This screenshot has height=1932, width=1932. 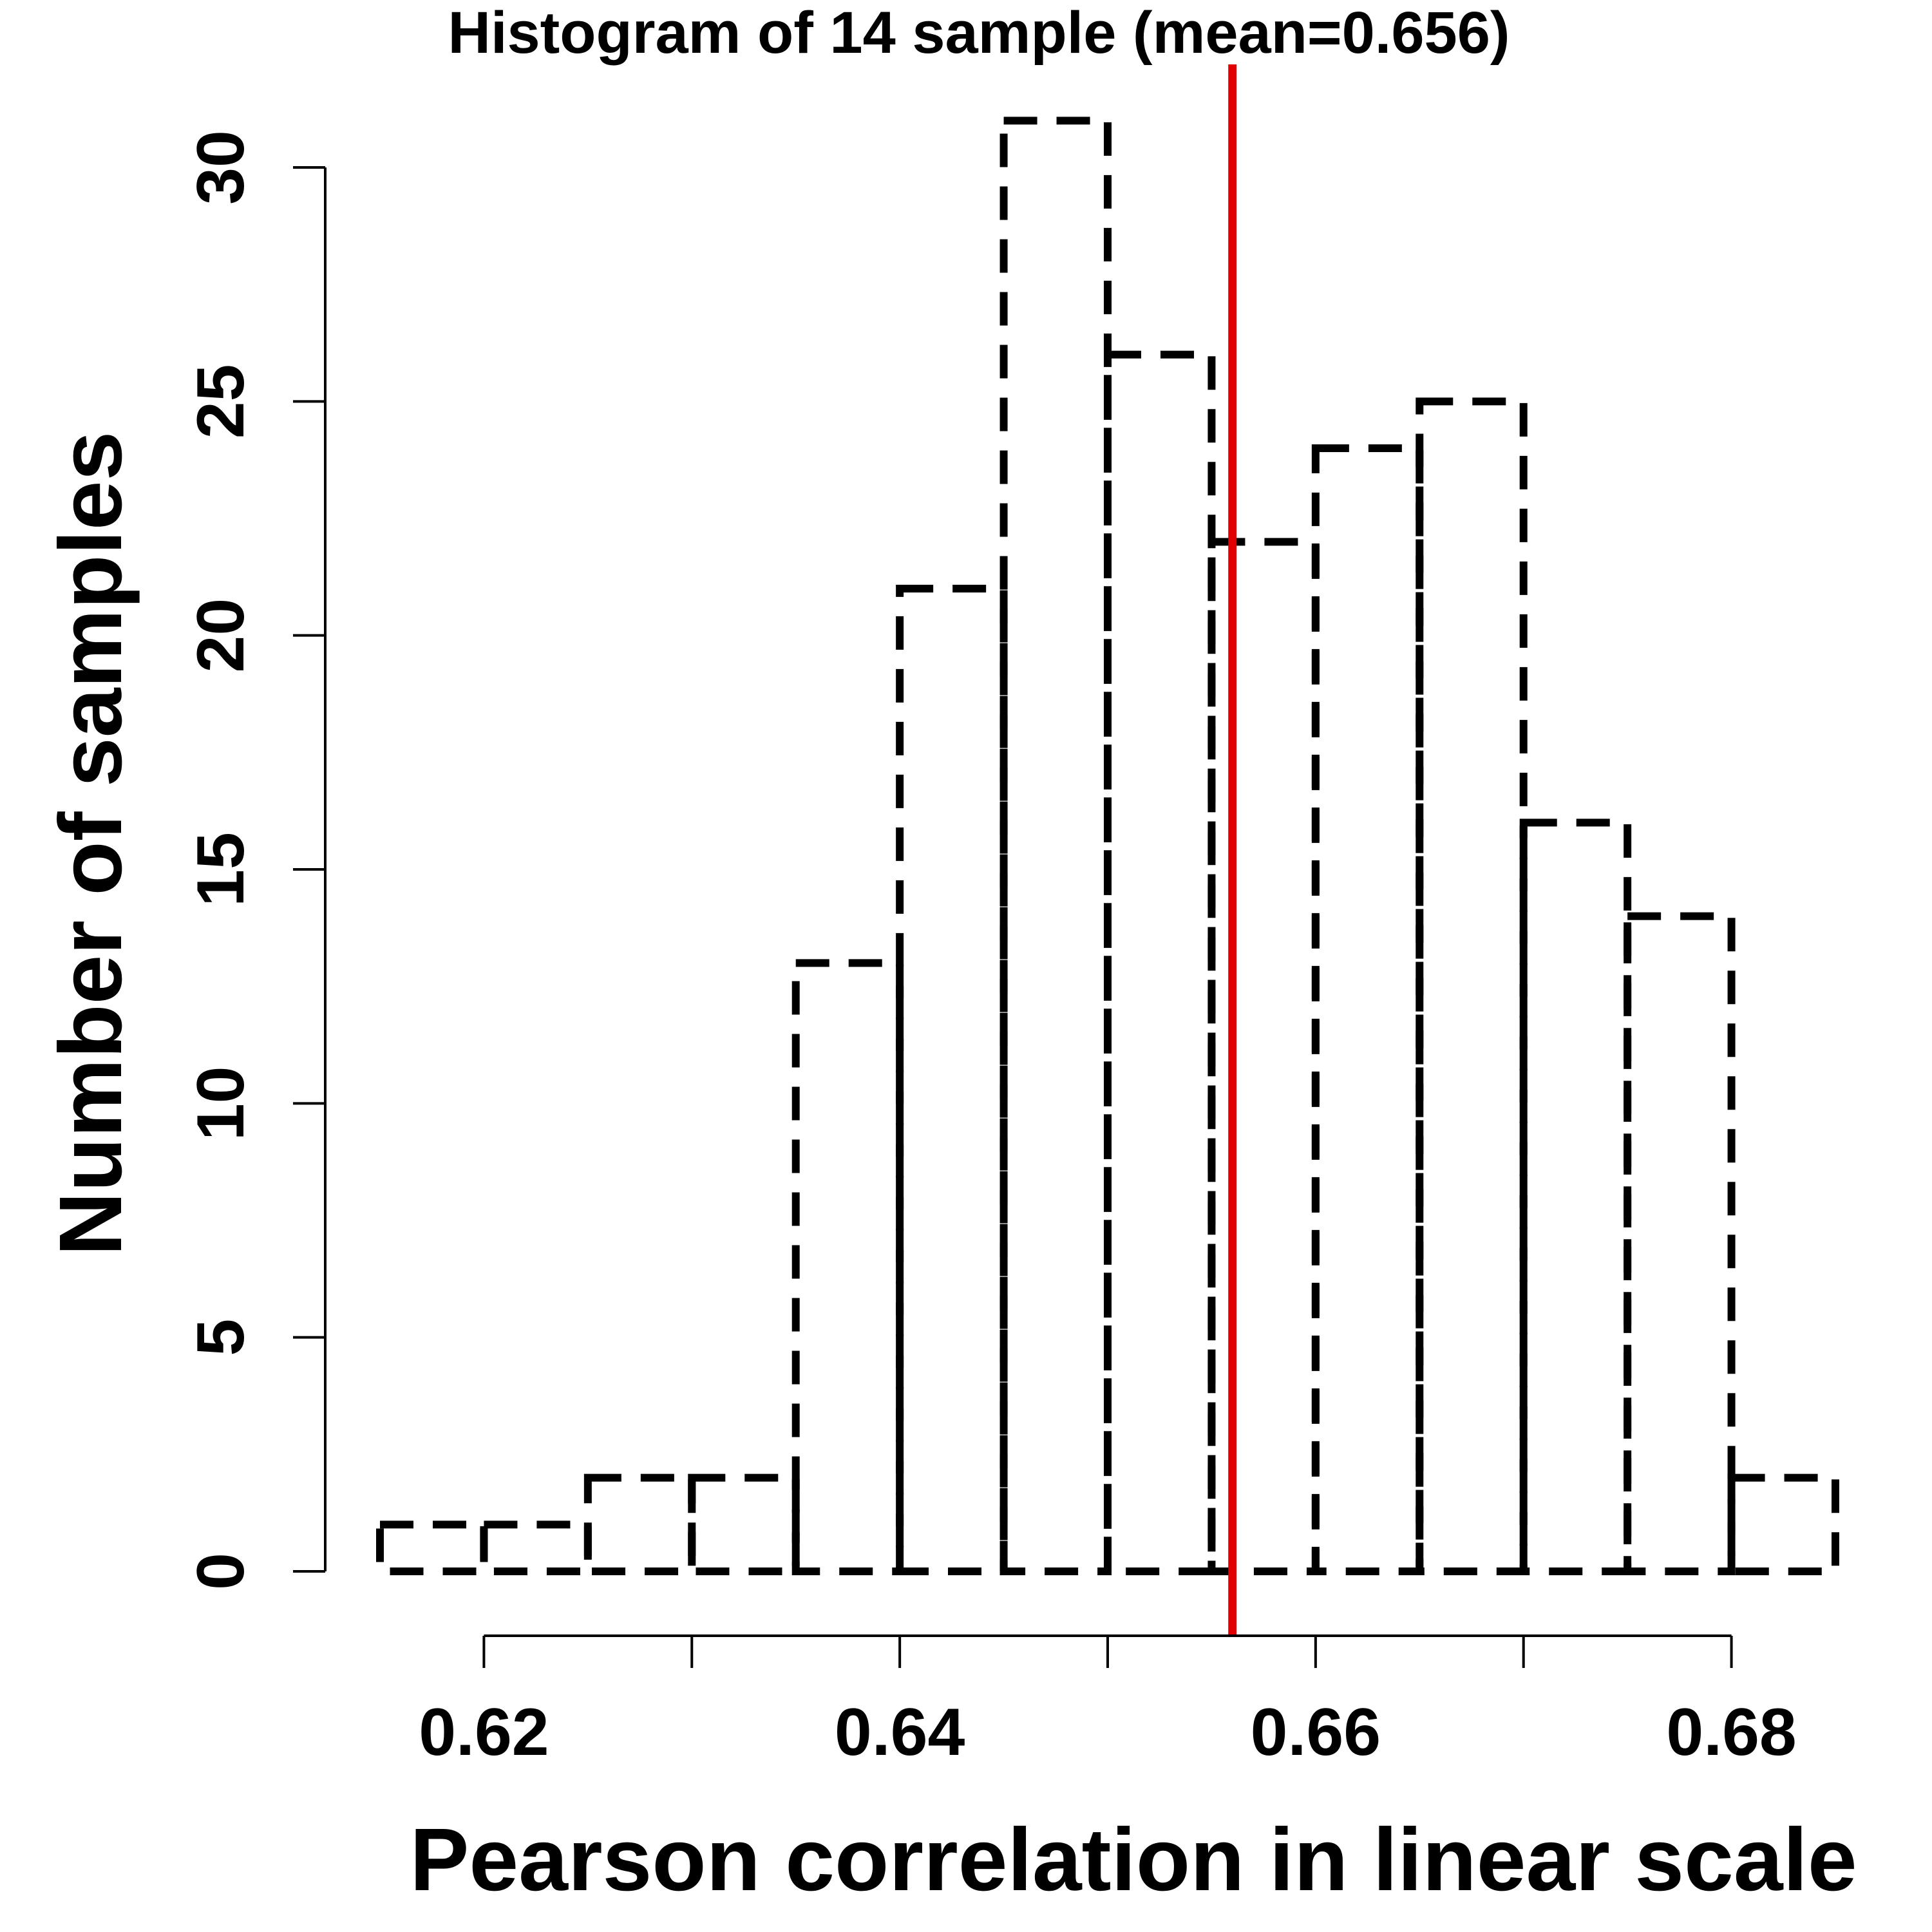 What do you see at coordinates (221, 870) in the screenshot?
I see `y-tick-label: 15` at bounding box center [221, 870].